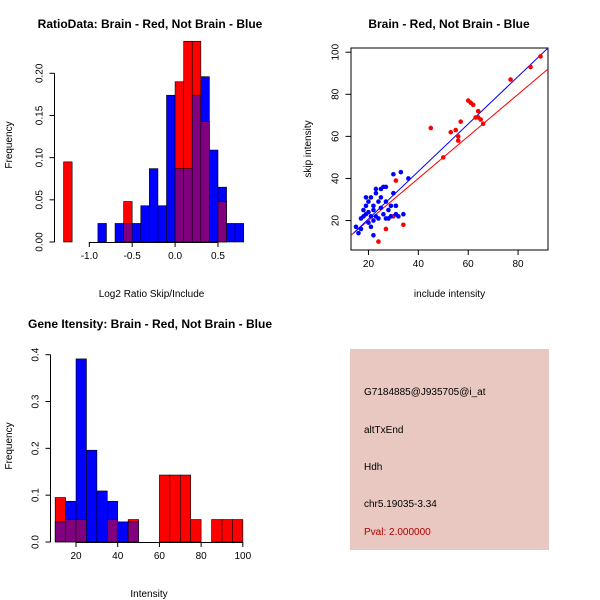 This screenshot has width=600, height=600. Describe the element at coordinates (336, 221) in the screenshot. I see `y-tick-label: 20` at that location.